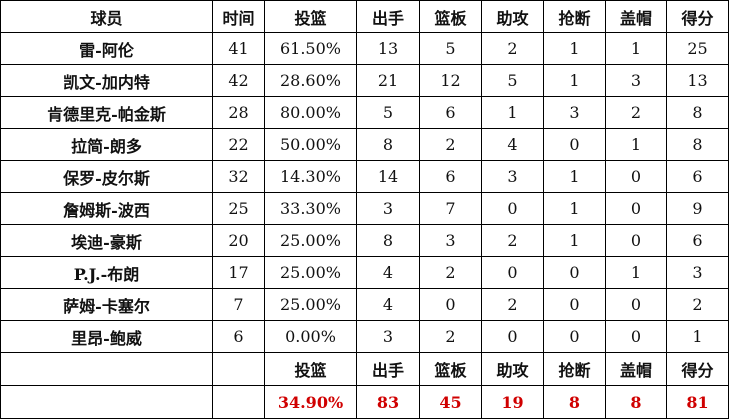  Describe the element at coordinates (450, 48) in the screenshot. I see `cell-rebounds: 5` at that location.